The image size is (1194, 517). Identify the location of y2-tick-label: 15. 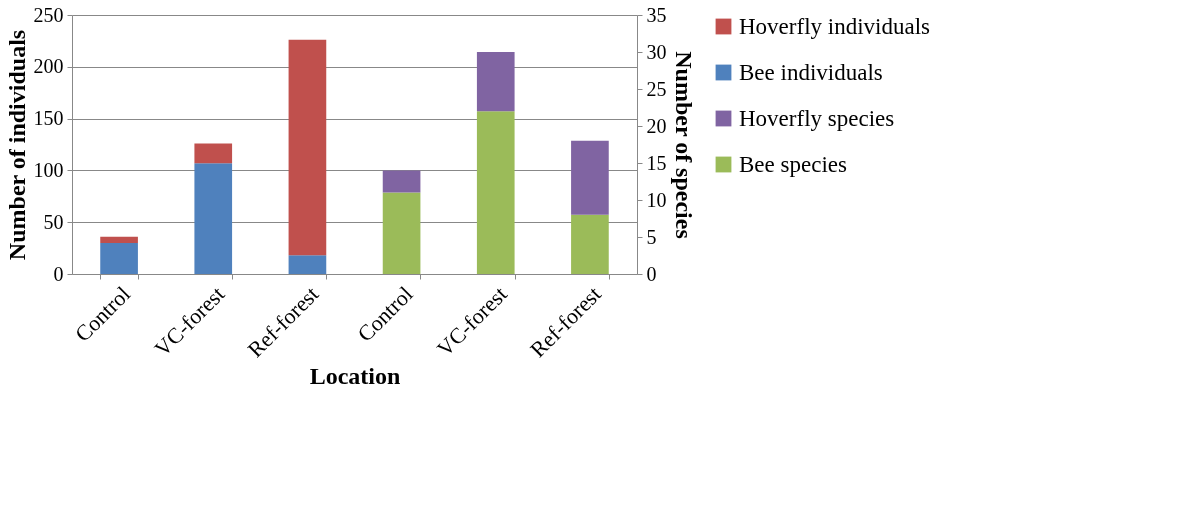
(656, 162).